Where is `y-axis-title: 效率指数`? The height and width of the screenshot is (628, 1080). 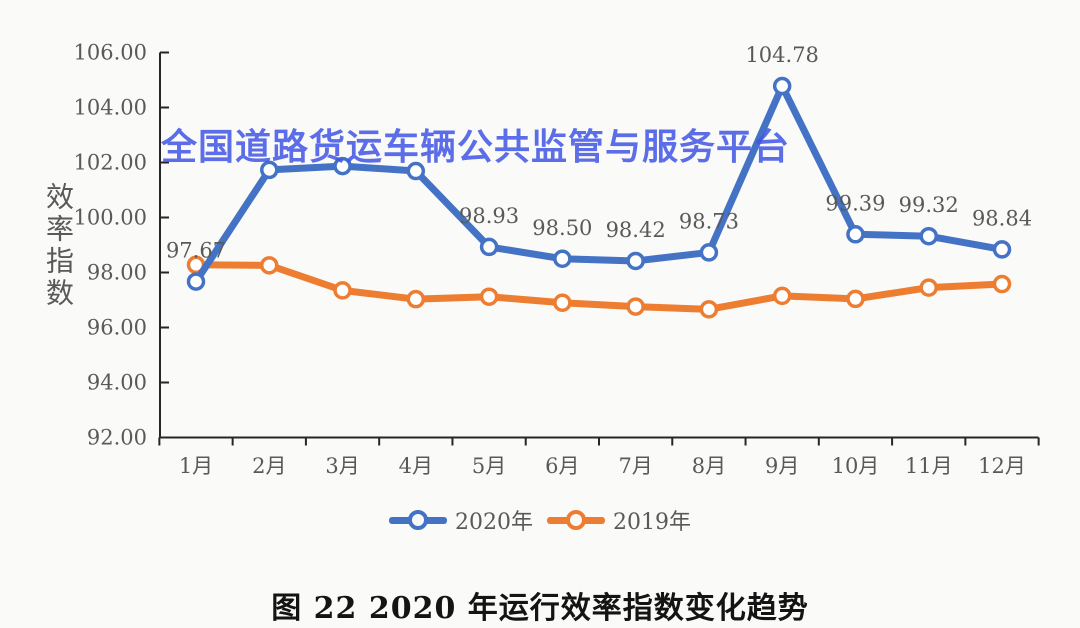
y-axis-title: 效率指数 is located at coordinates (58, 246).